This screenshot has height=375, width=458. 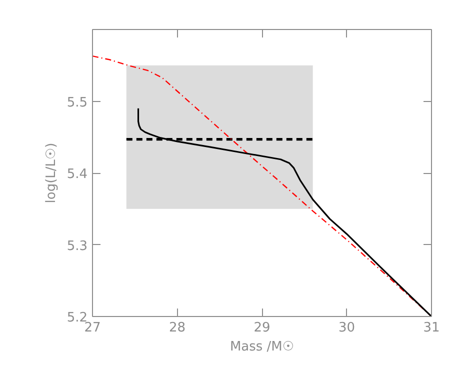 I want to click on y-tick-label: 5.5, so click(x=77, y=102).